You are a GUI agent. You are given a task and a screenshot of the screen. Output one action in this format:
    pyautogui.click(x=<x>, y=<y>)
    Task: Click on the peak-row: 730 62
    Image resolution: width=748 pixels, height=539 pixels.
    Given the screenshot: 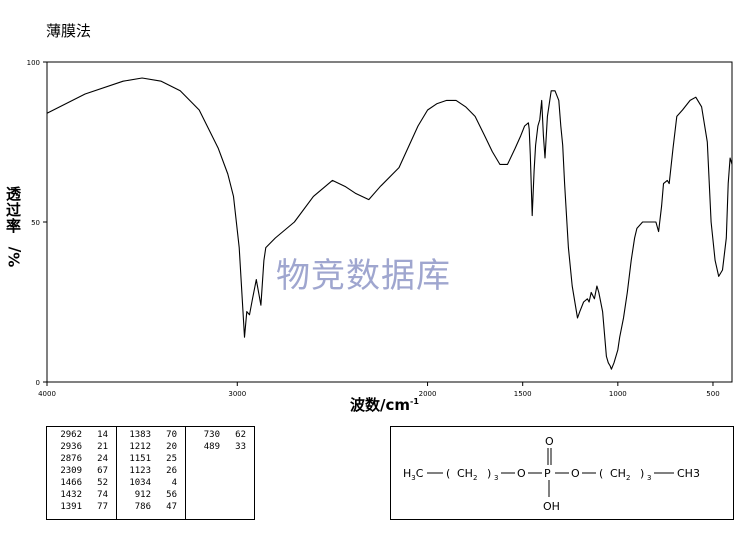 What is the action you would take?
    pyautogui.click(x=220, y=436)
    